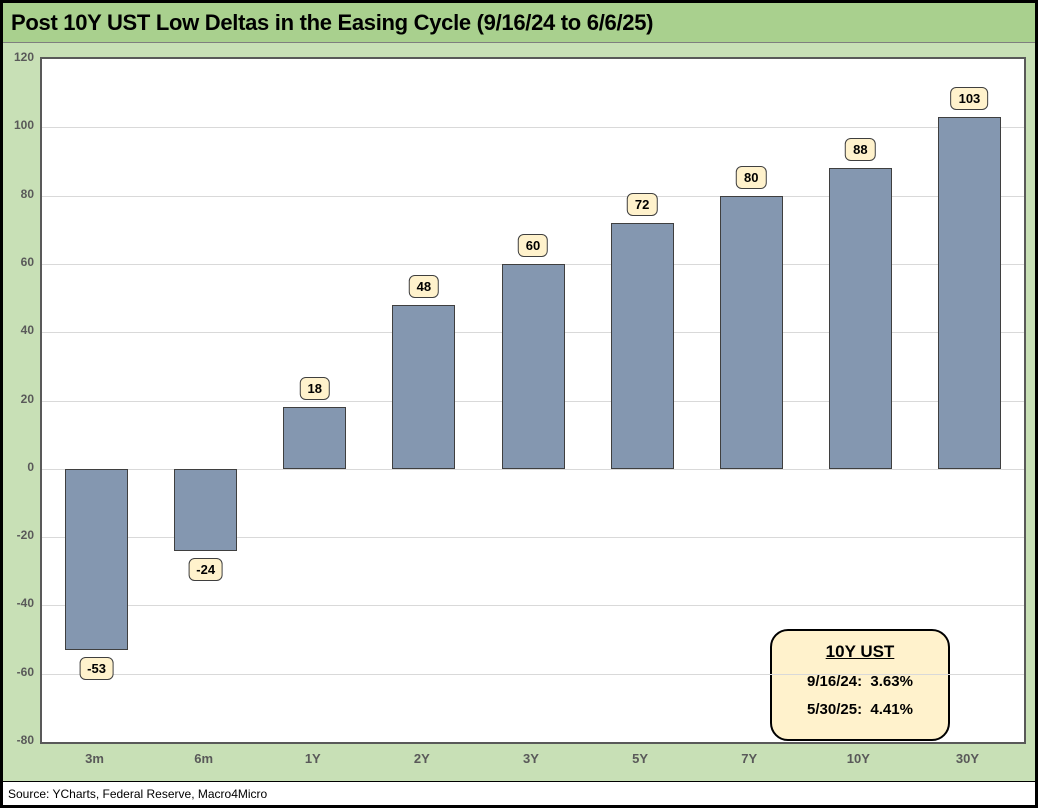 Image resolution: width=1038 pixels, height=808 pixels. I want to click on y-tick-label: 20, so click(27, 398).